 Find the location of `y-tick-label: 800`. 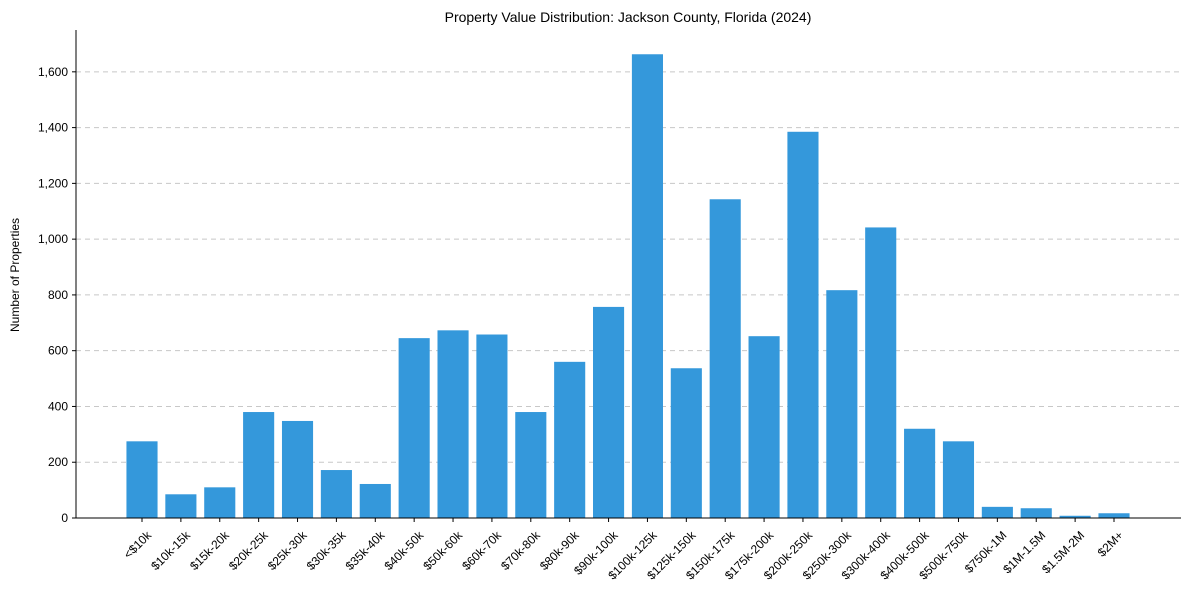

y-tick-label: 800 is located at coordinates (58, 295).